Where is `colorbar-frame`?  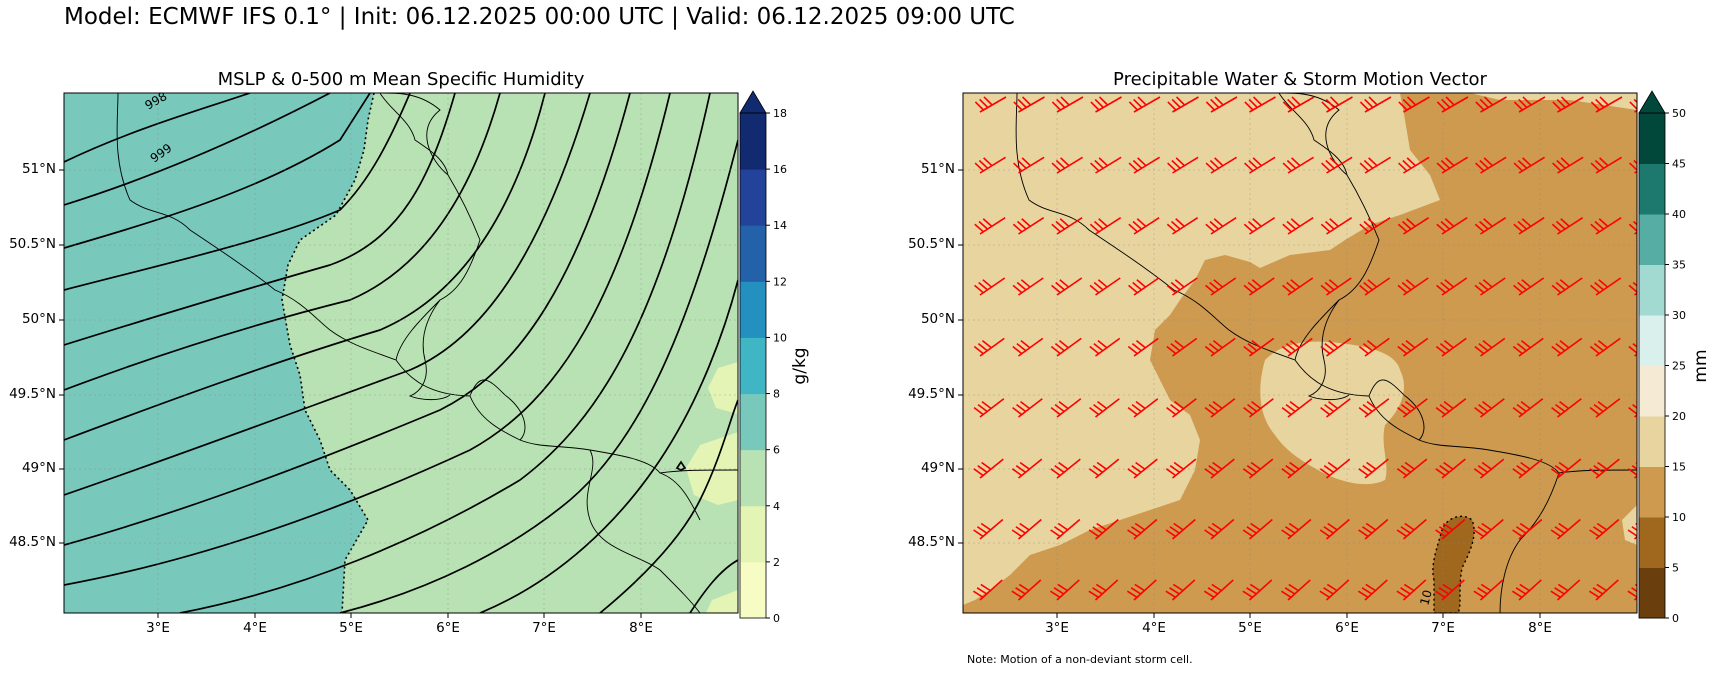 colorbar-frame is located at coordinates (753, 365).